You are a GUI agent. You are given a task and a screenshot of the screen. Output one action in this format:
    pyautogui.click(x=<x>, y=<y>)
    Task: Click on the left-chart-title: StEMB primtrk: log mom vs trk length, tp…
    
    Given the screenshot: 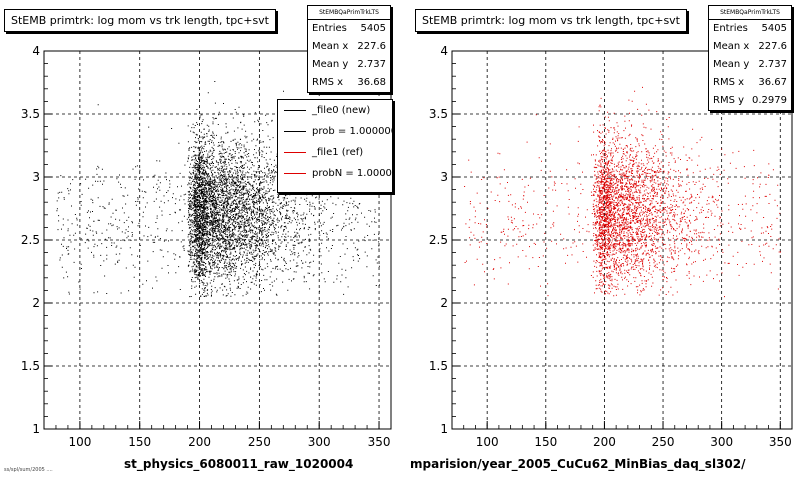 What is the action you would take?
    pyautogui.click(x=140, y=20)
    